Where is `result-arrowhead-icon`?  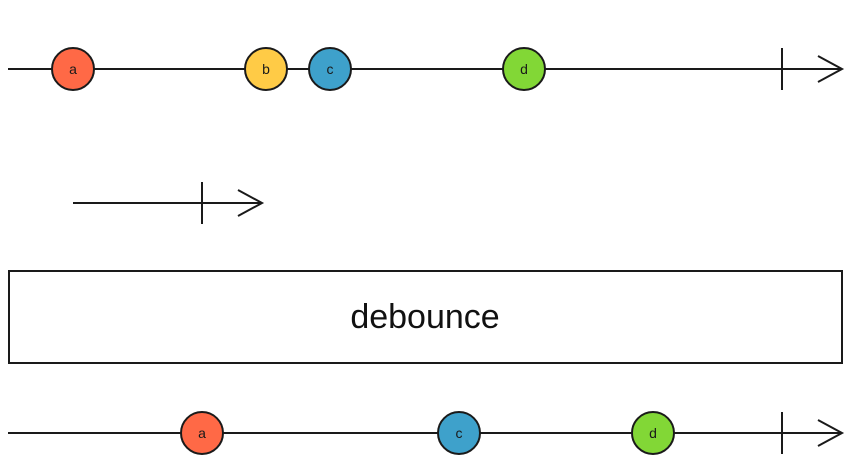
result-arrowhead-icon is located at coordinates (831, 433).